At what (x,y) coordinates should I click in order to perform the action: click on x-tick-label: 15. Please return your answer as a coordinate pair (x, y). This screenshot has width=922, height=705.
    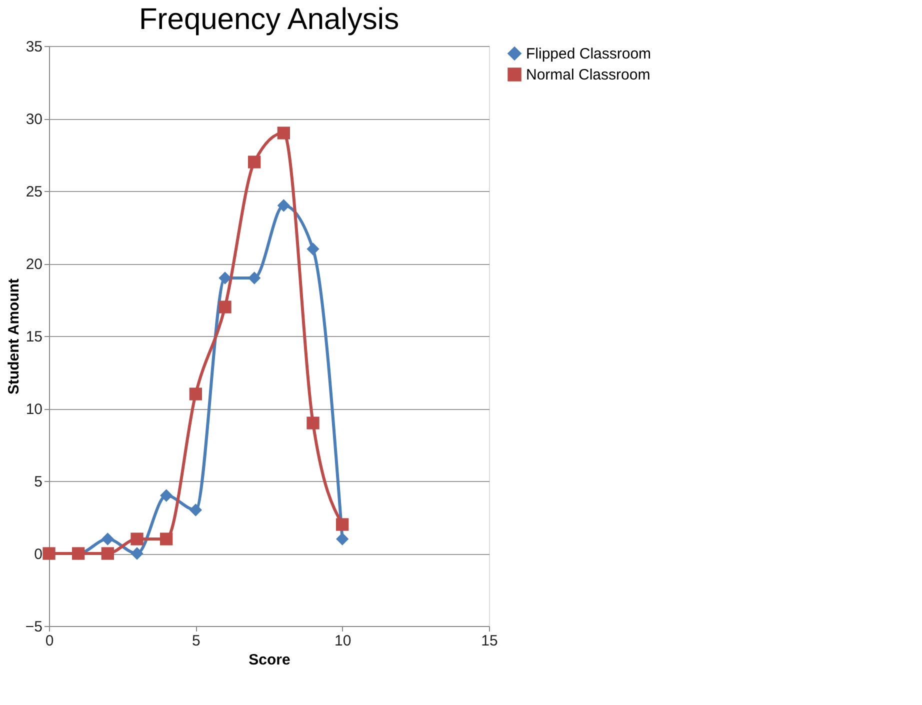
    Looking at the image, I should click on (489, 641).